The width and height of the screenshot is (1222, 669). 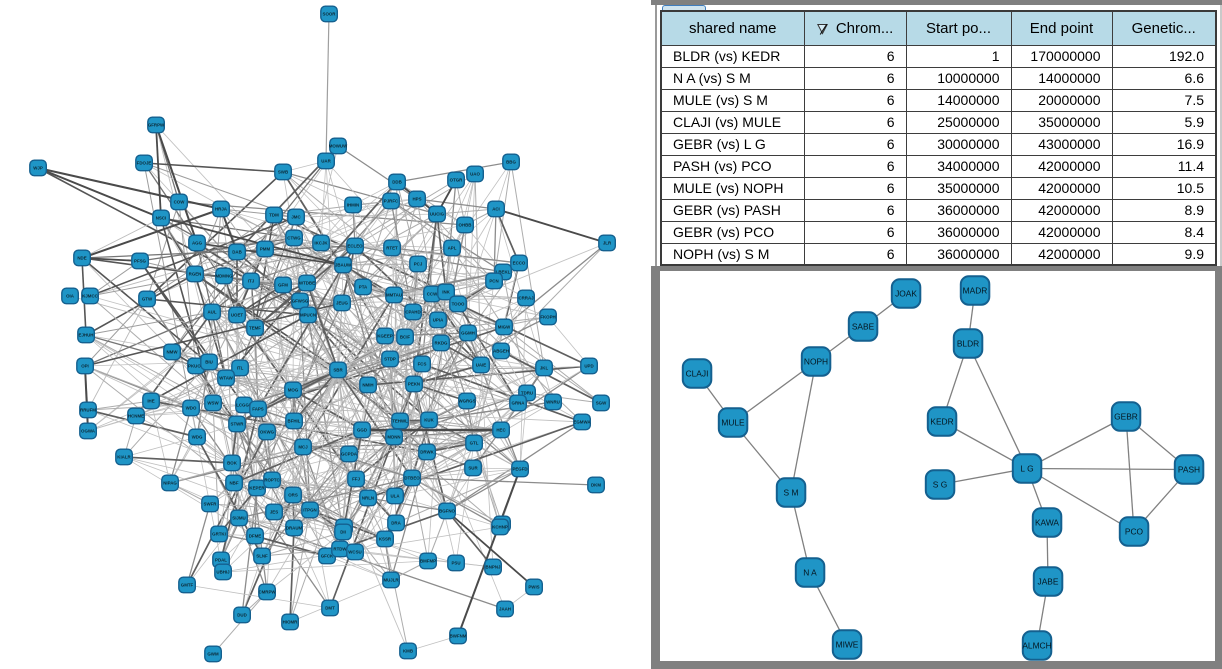 What do you see at coordinates (481, 365) in the screenshot?
I see `svg-text: UAIE` at bounding box center [481, 365].